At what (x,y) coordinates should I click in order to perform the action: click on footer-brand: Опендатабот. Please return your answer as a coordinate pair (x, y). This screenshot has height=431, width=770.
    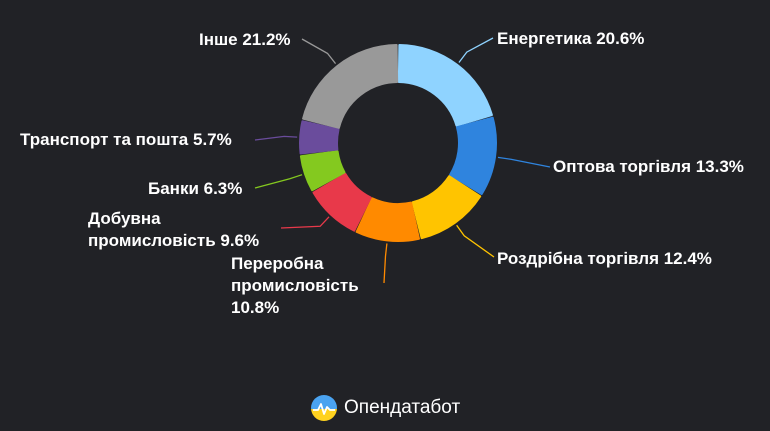
    Looking at the image, I should click on (385, 408).